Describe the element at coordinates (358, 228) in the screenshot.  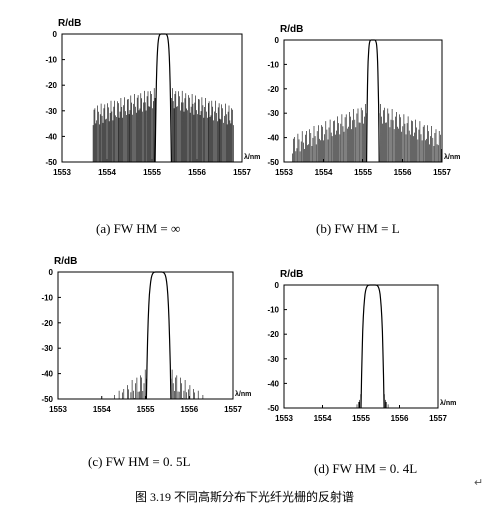
I see `chart-b-caption: (b) FW HM = L` at that location.